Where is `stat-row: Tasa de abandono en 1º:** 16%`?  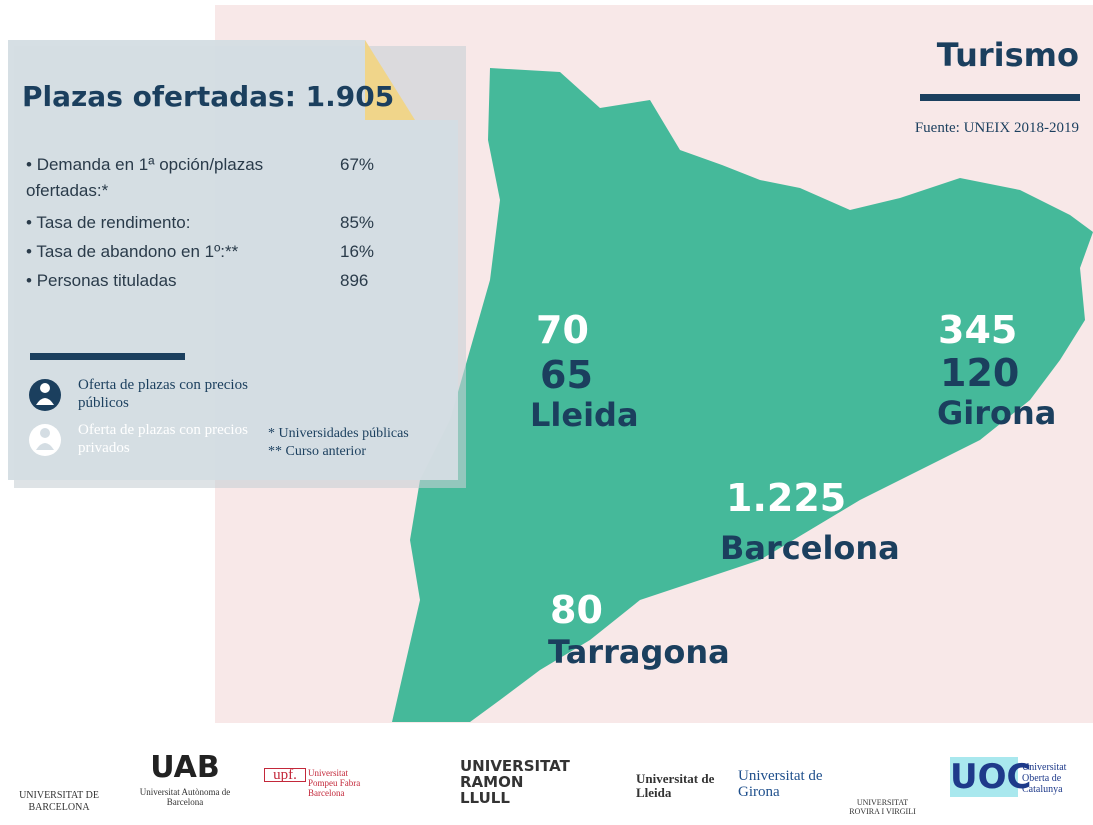
stat-row: Tasa de abandono en 1º:** 16% is located at coordinates (200, 252).